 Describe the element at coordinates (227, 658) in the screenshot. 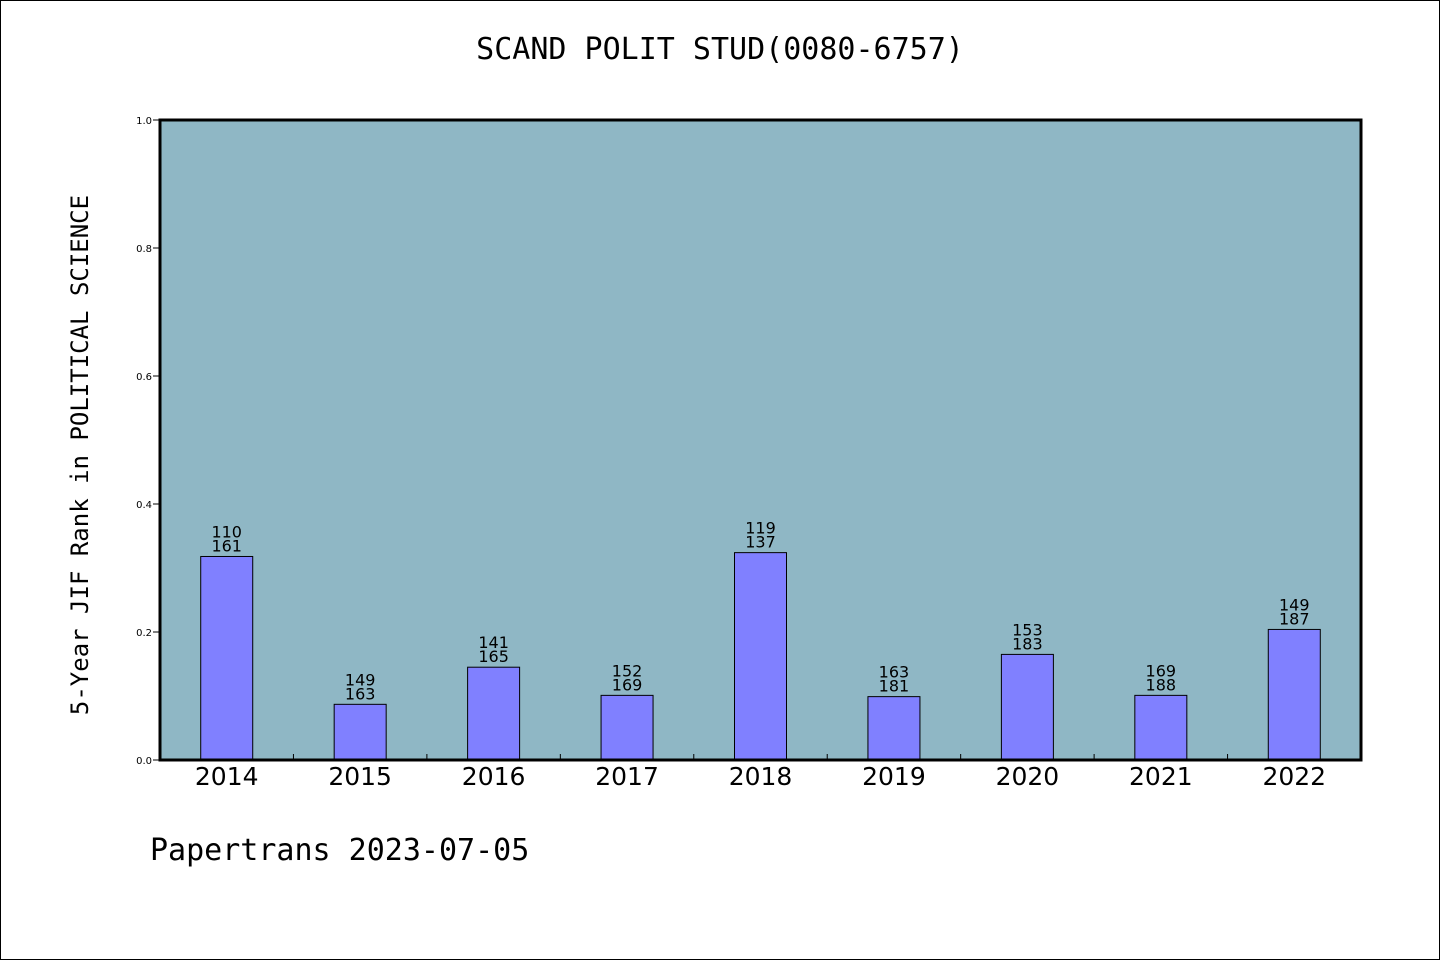

I see `bar-2014` at that location.